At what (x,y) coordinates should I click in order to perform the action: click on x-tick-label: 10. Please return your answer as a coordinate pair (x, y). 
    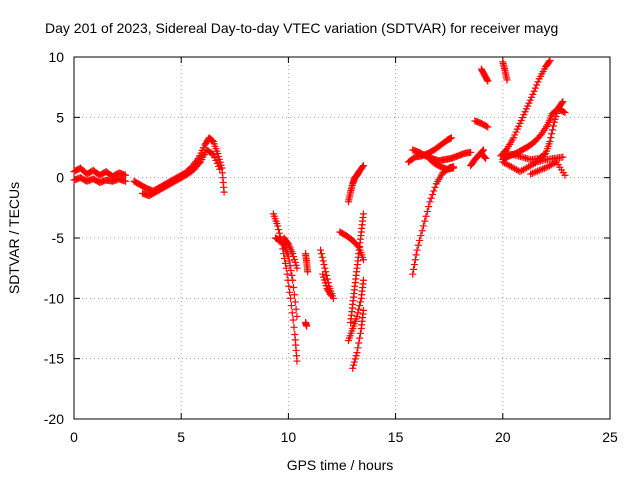
    Looking at the image, I should click on (289, 437).